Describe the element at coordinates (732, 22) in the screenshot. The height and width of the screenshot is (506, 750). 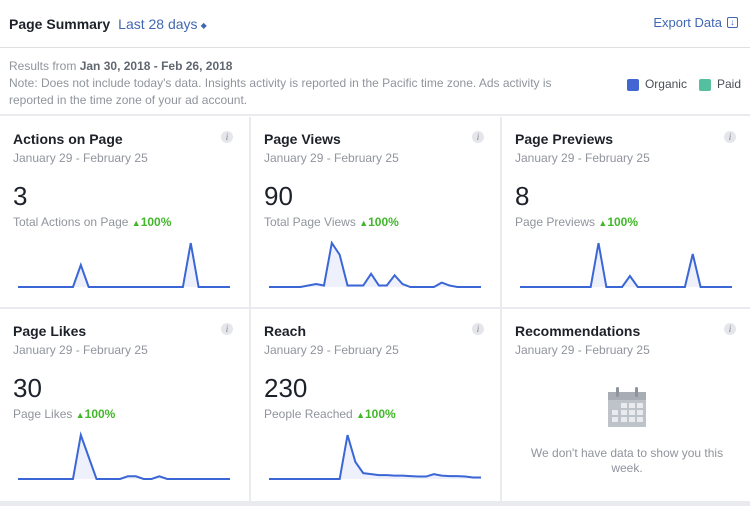
I see `download-icon: ↓` at that location.